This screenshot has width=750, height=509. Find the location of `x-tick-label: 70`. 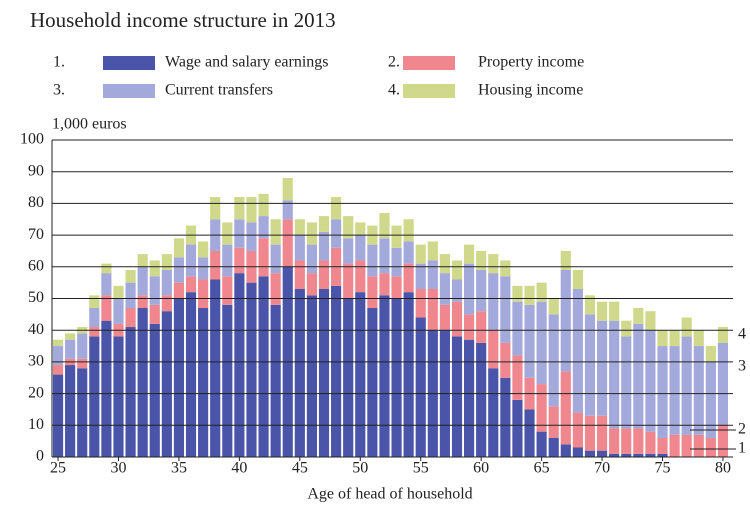

x-tick-label: 70 is located at coordinates (602, 468).